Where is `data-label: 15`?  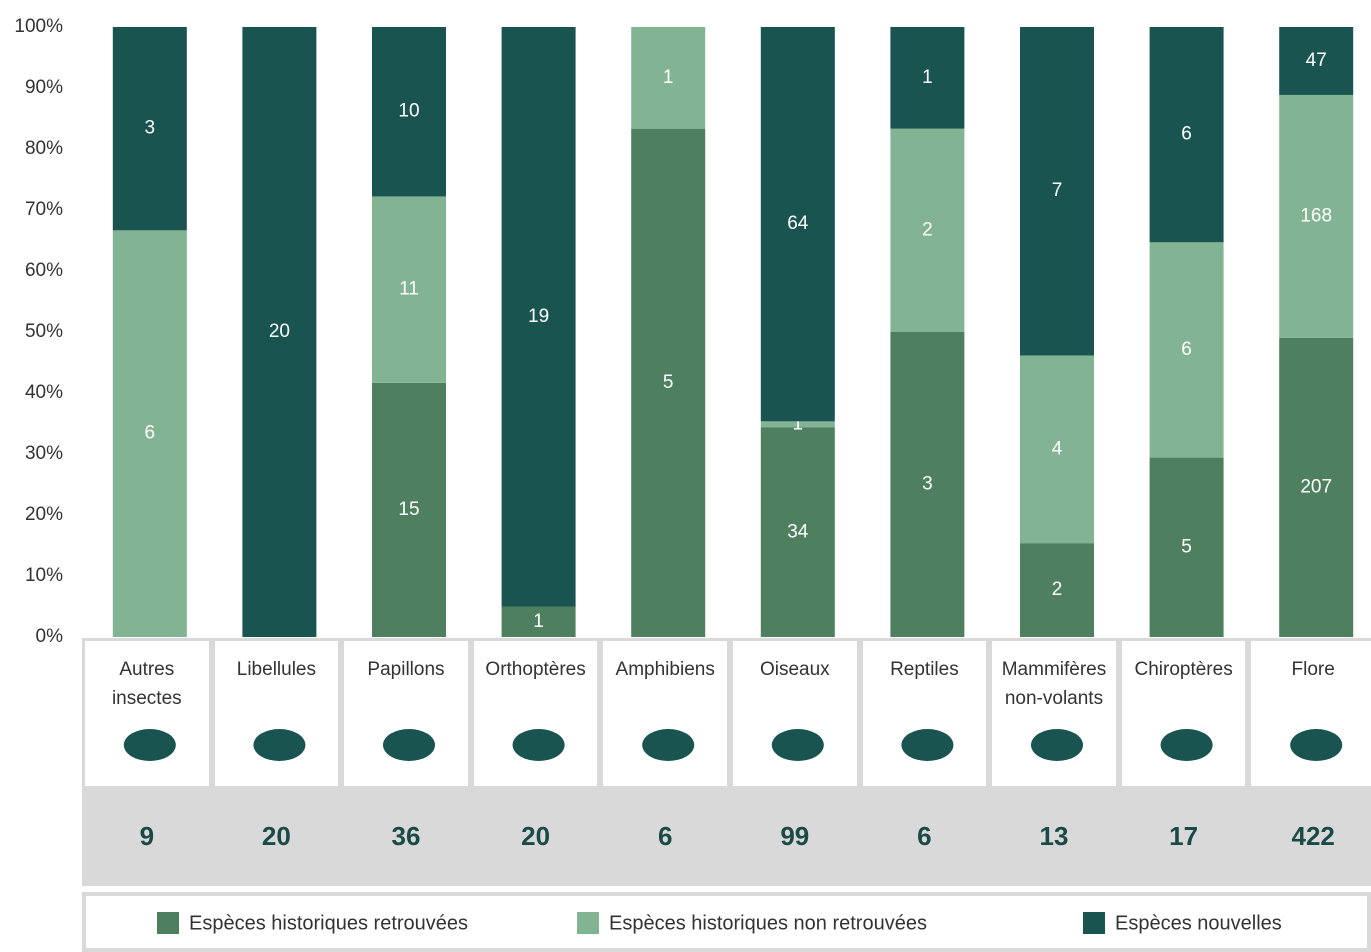 data-label: 15 is located at coordinates (408, 509).